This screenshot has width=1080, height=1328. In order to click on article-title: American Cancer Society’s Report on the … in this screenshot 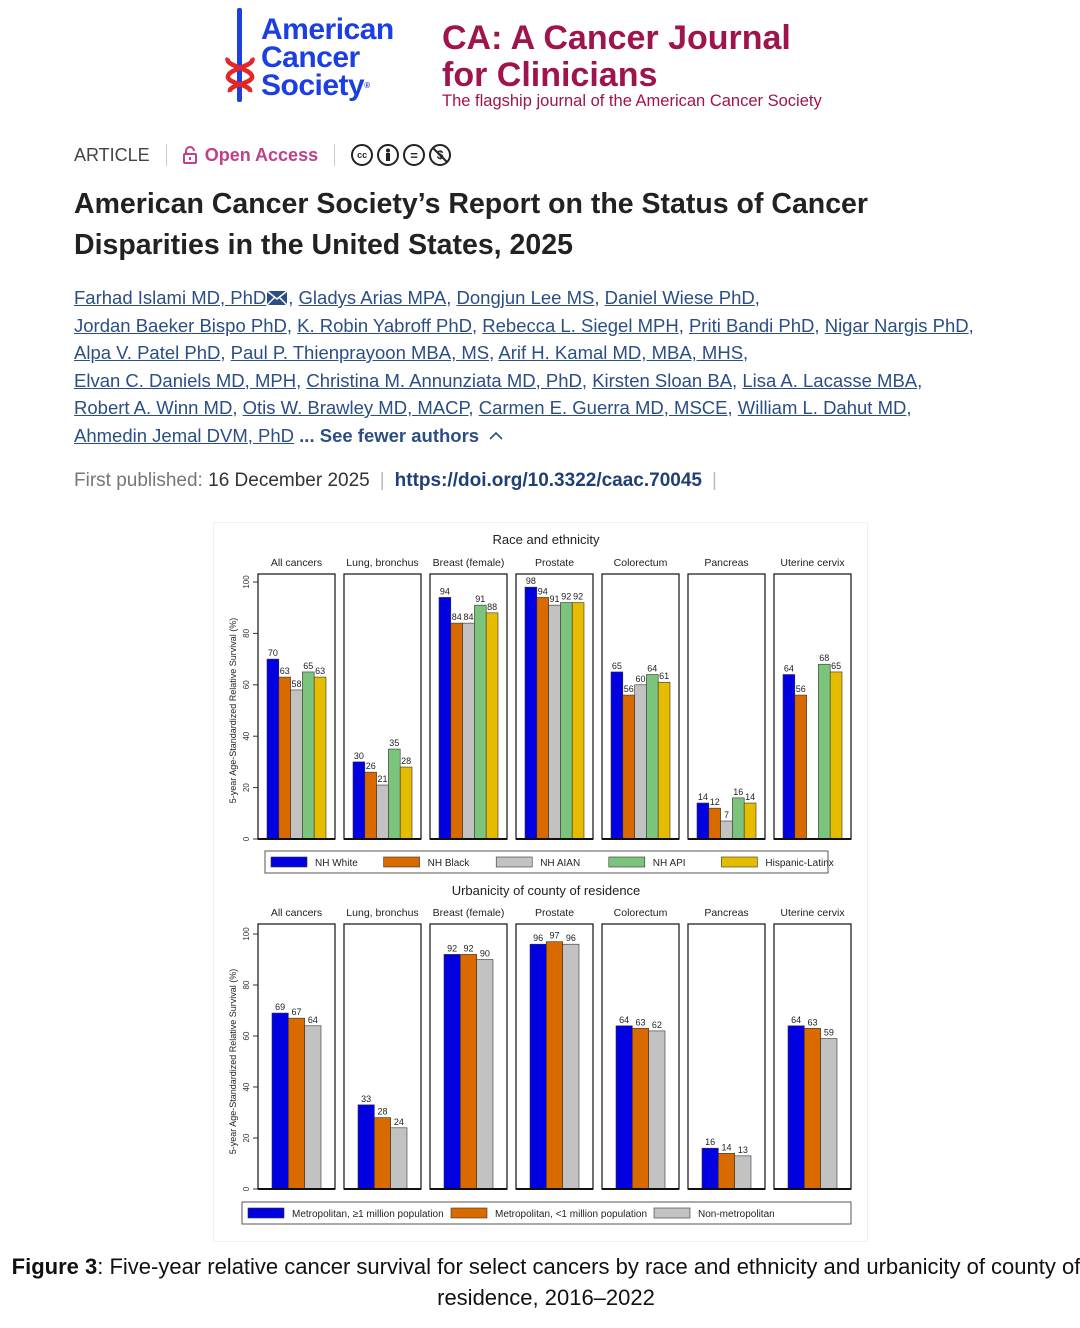, I will do `click(471, 224)`.